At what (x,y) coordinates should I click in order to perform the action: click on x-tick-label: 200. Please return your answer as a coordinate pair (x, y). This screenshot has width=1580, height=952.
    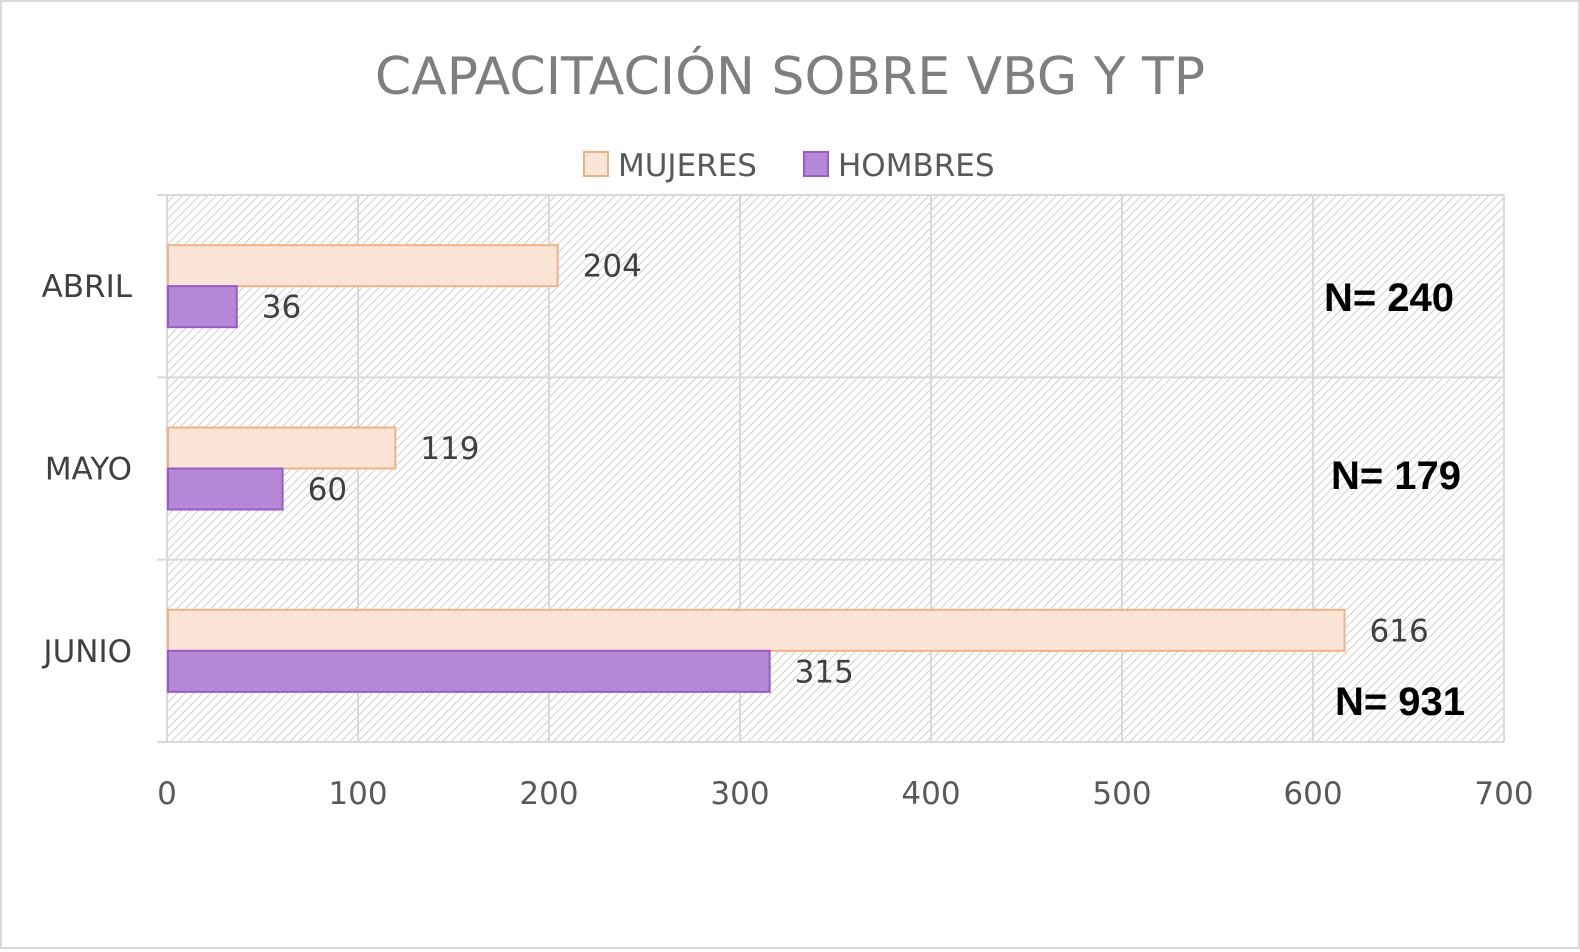
    Looking at the image, I should click on (548, 794).